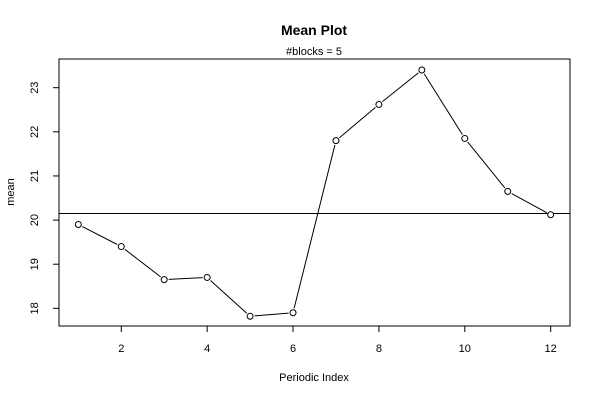  I want to click on chart-subtitle: #blocks = 5, so click(314, 52).